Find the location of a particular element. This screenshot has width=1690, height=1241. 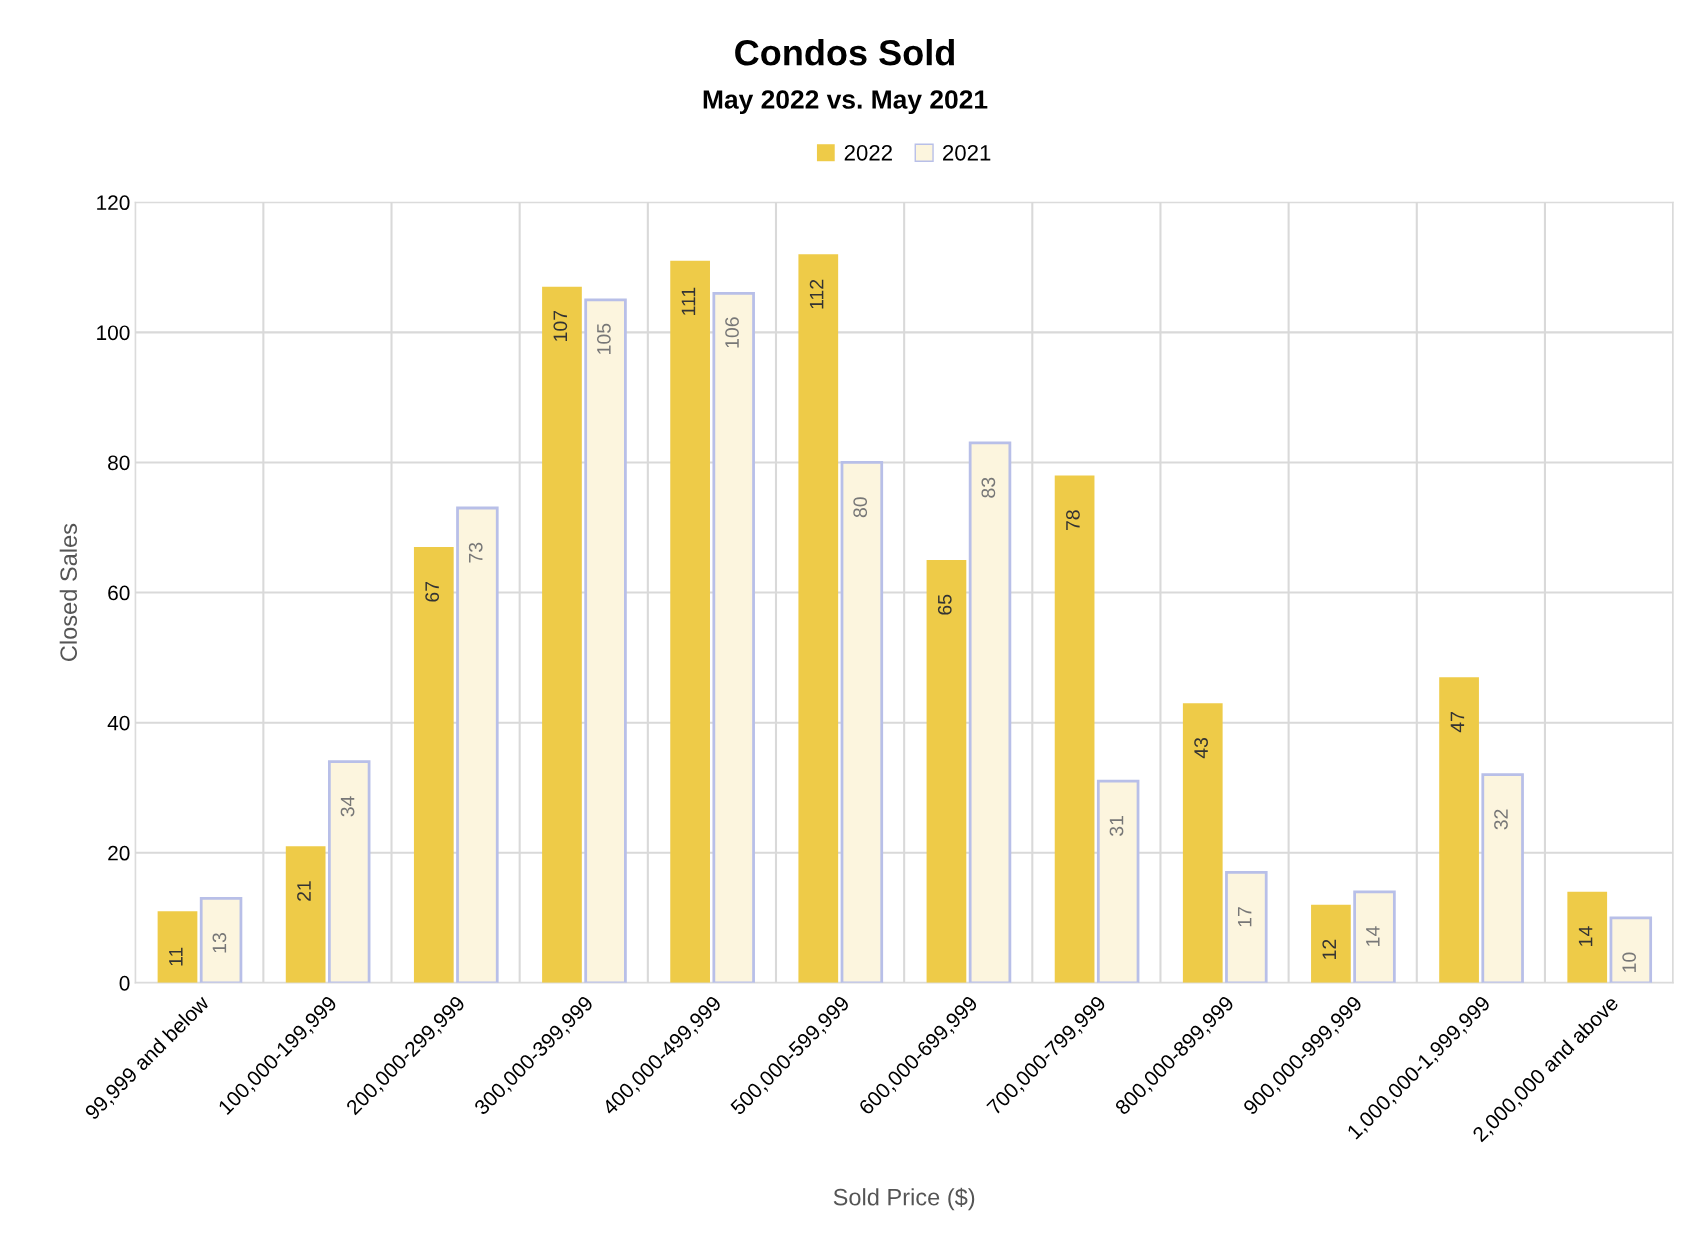

data-label: 67 is located at coordinates (432, 591).